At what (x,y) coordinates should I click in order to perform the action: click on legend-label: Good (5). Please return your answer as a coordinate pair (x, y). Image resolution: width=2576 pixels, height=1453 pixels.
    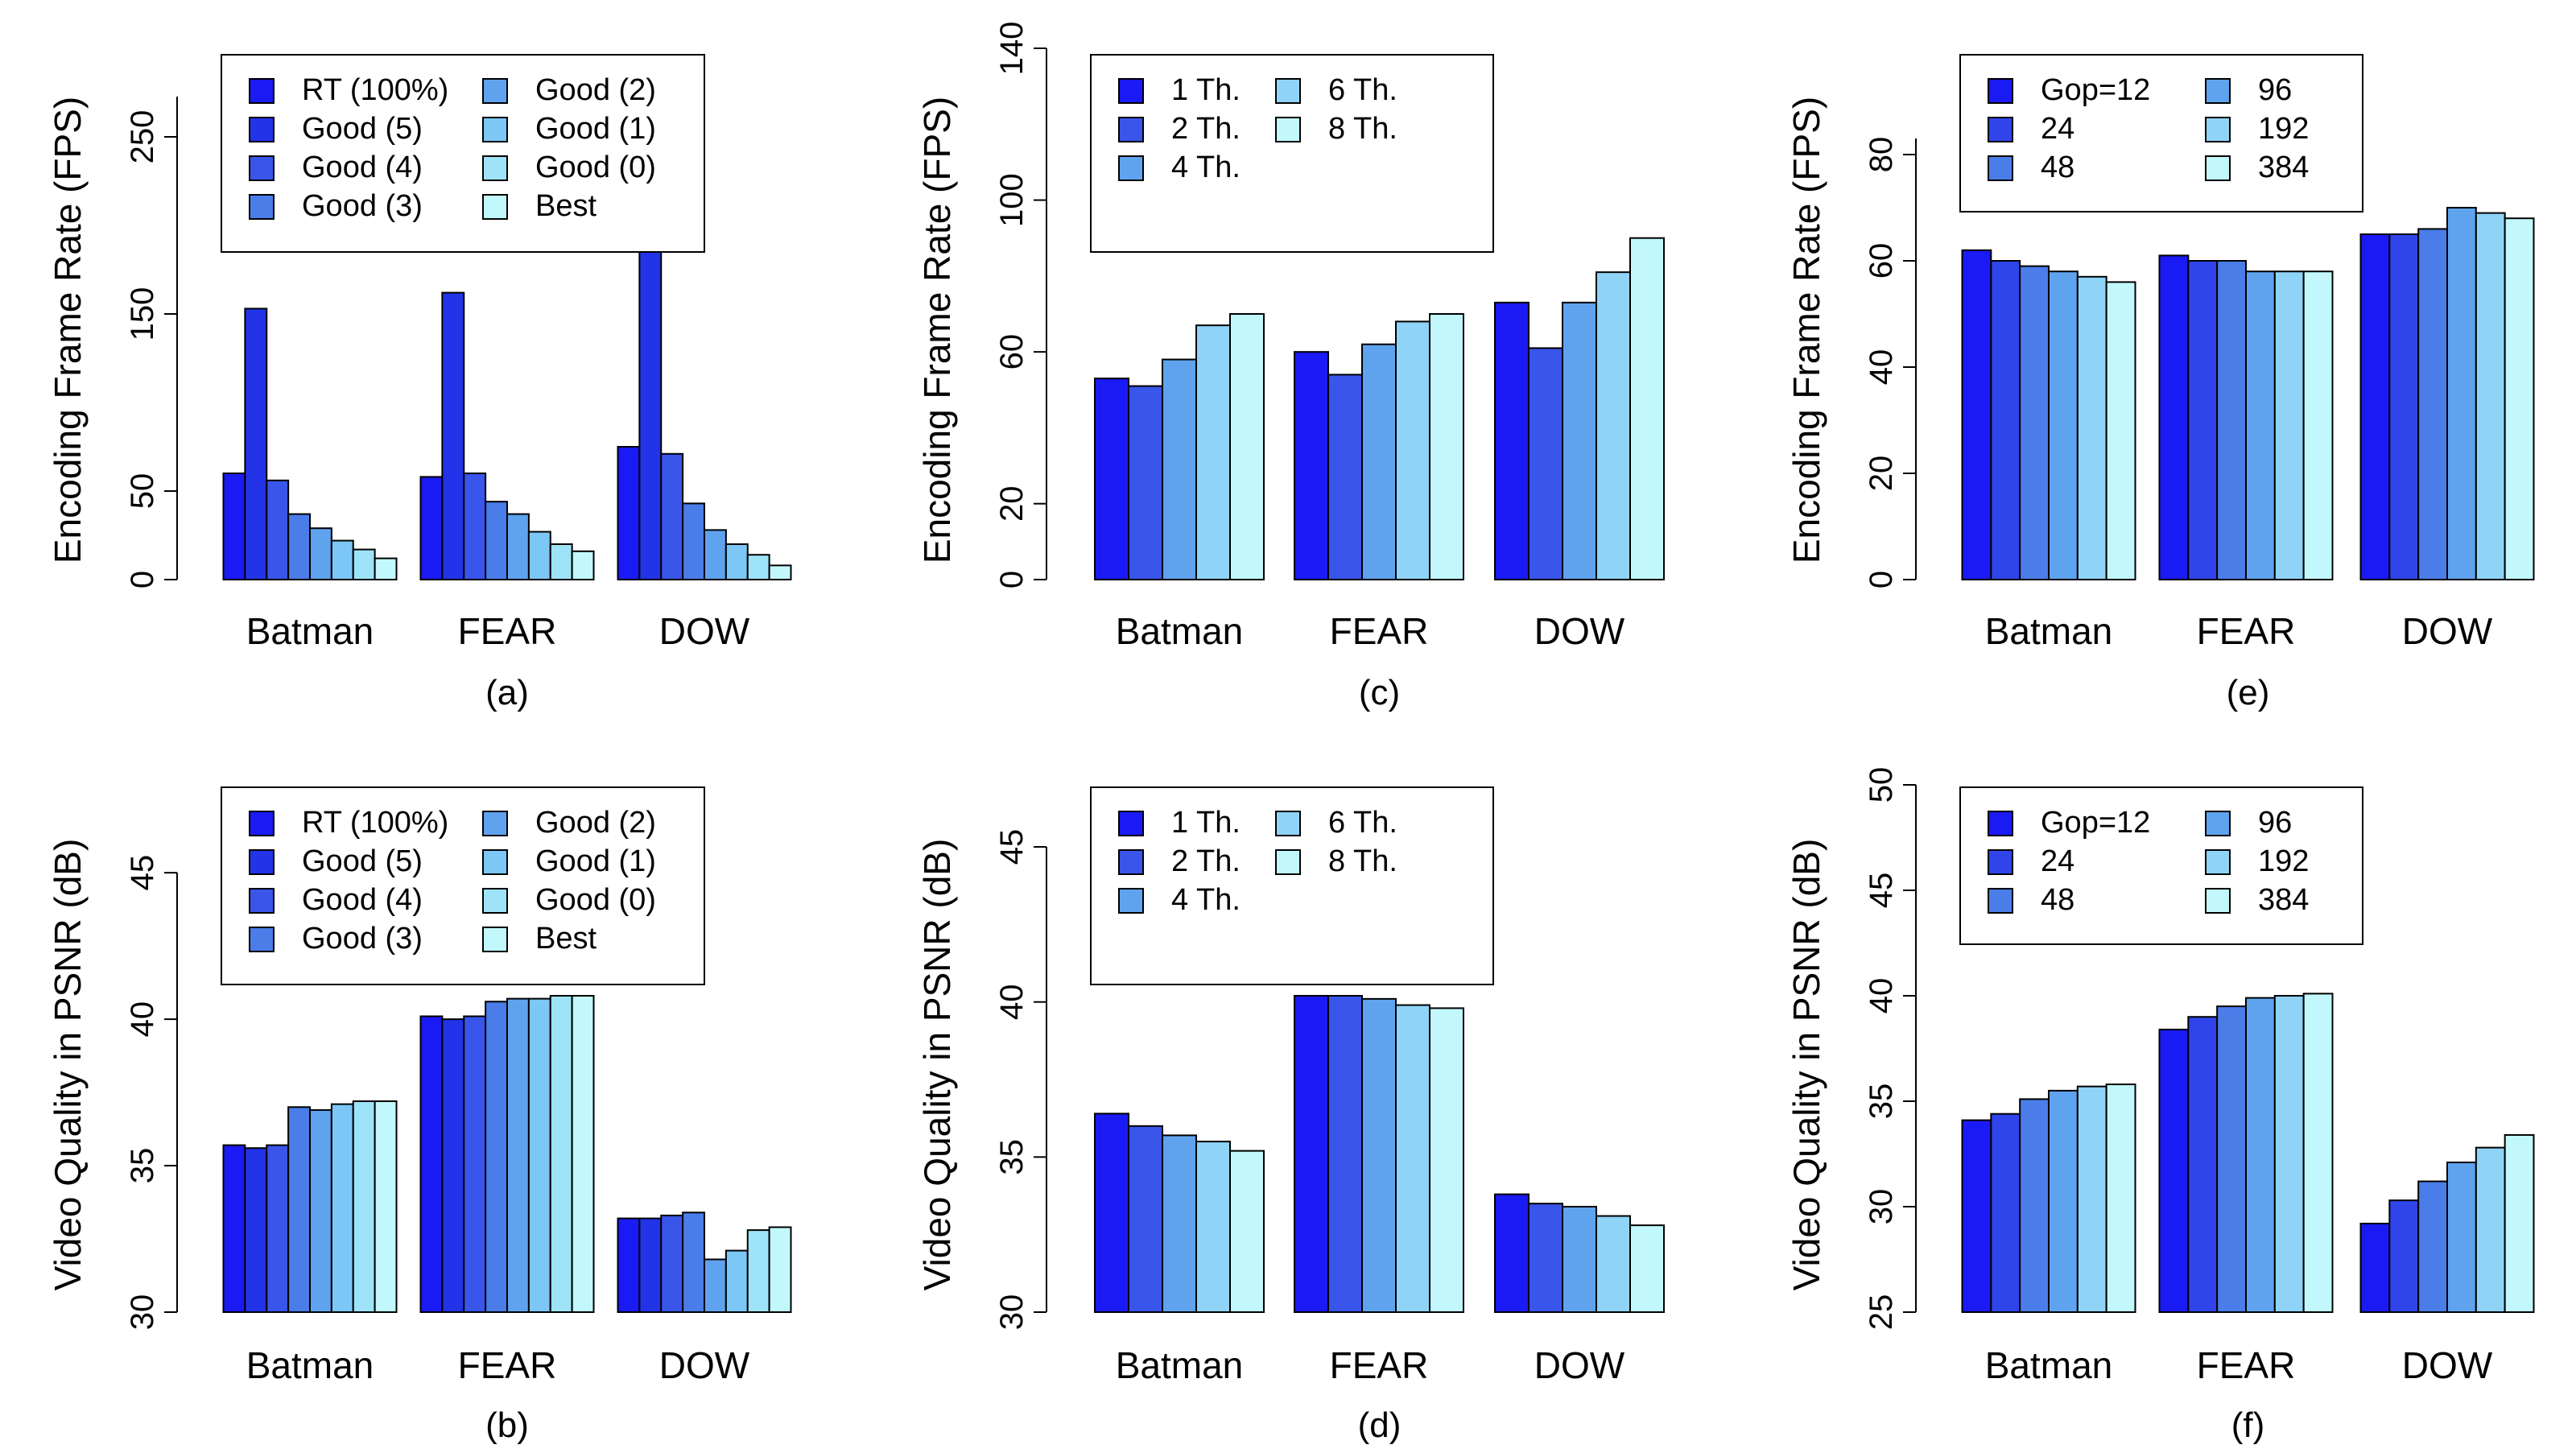
    Looking at the image, I should click on (362, 129).